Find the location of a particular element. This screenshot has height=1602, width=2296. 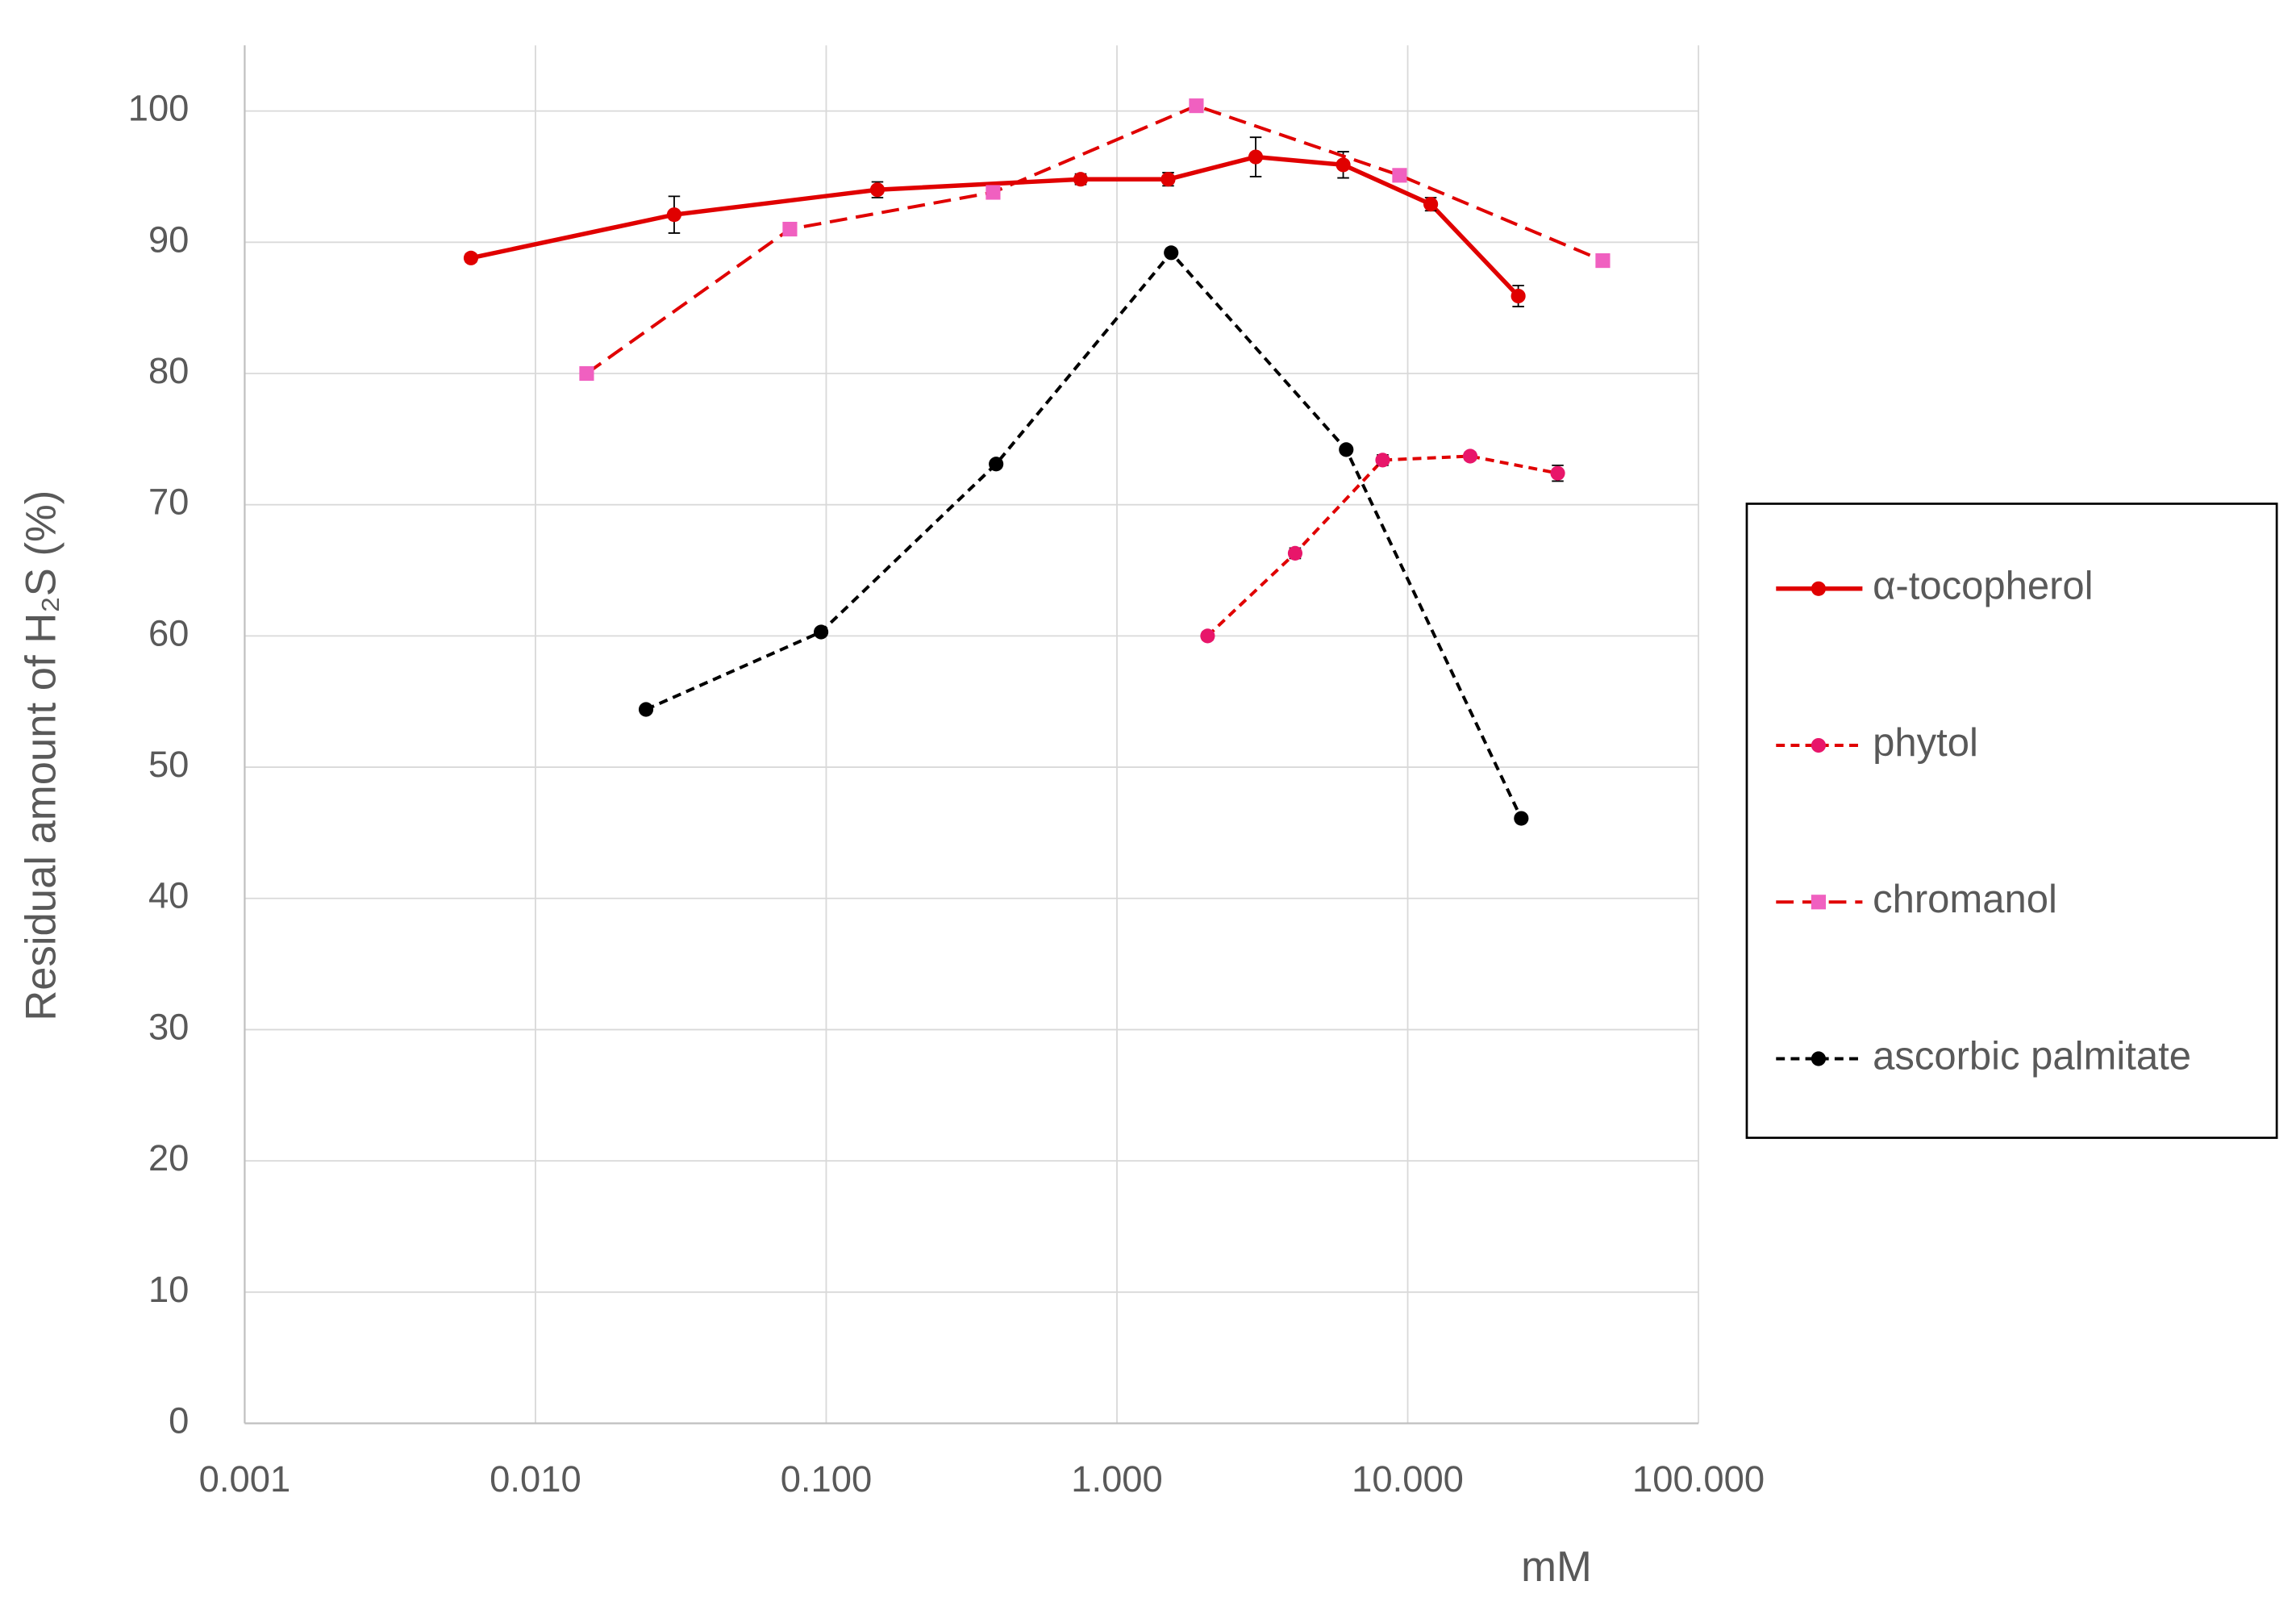

x-tick-label: 0.001 is located at coordinates (245, 1479).